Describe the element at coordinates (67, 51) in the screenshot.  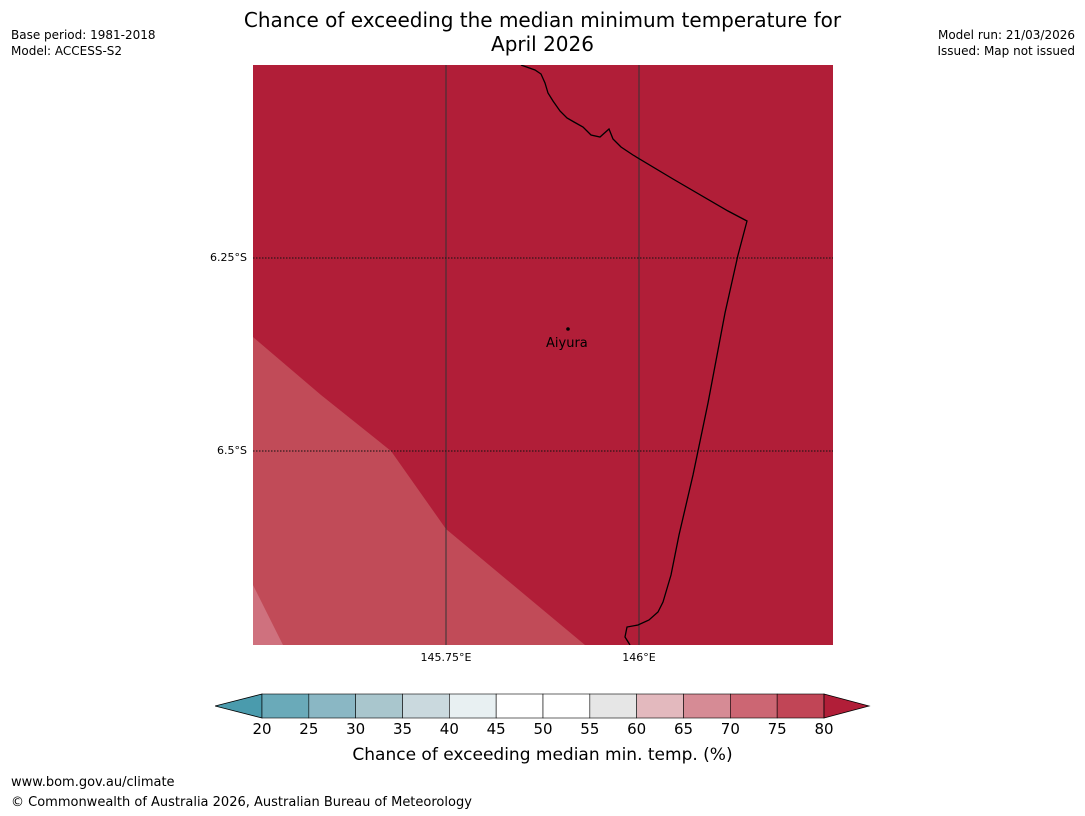
I see `model-name: Model: ACCESS-S2` at that location.